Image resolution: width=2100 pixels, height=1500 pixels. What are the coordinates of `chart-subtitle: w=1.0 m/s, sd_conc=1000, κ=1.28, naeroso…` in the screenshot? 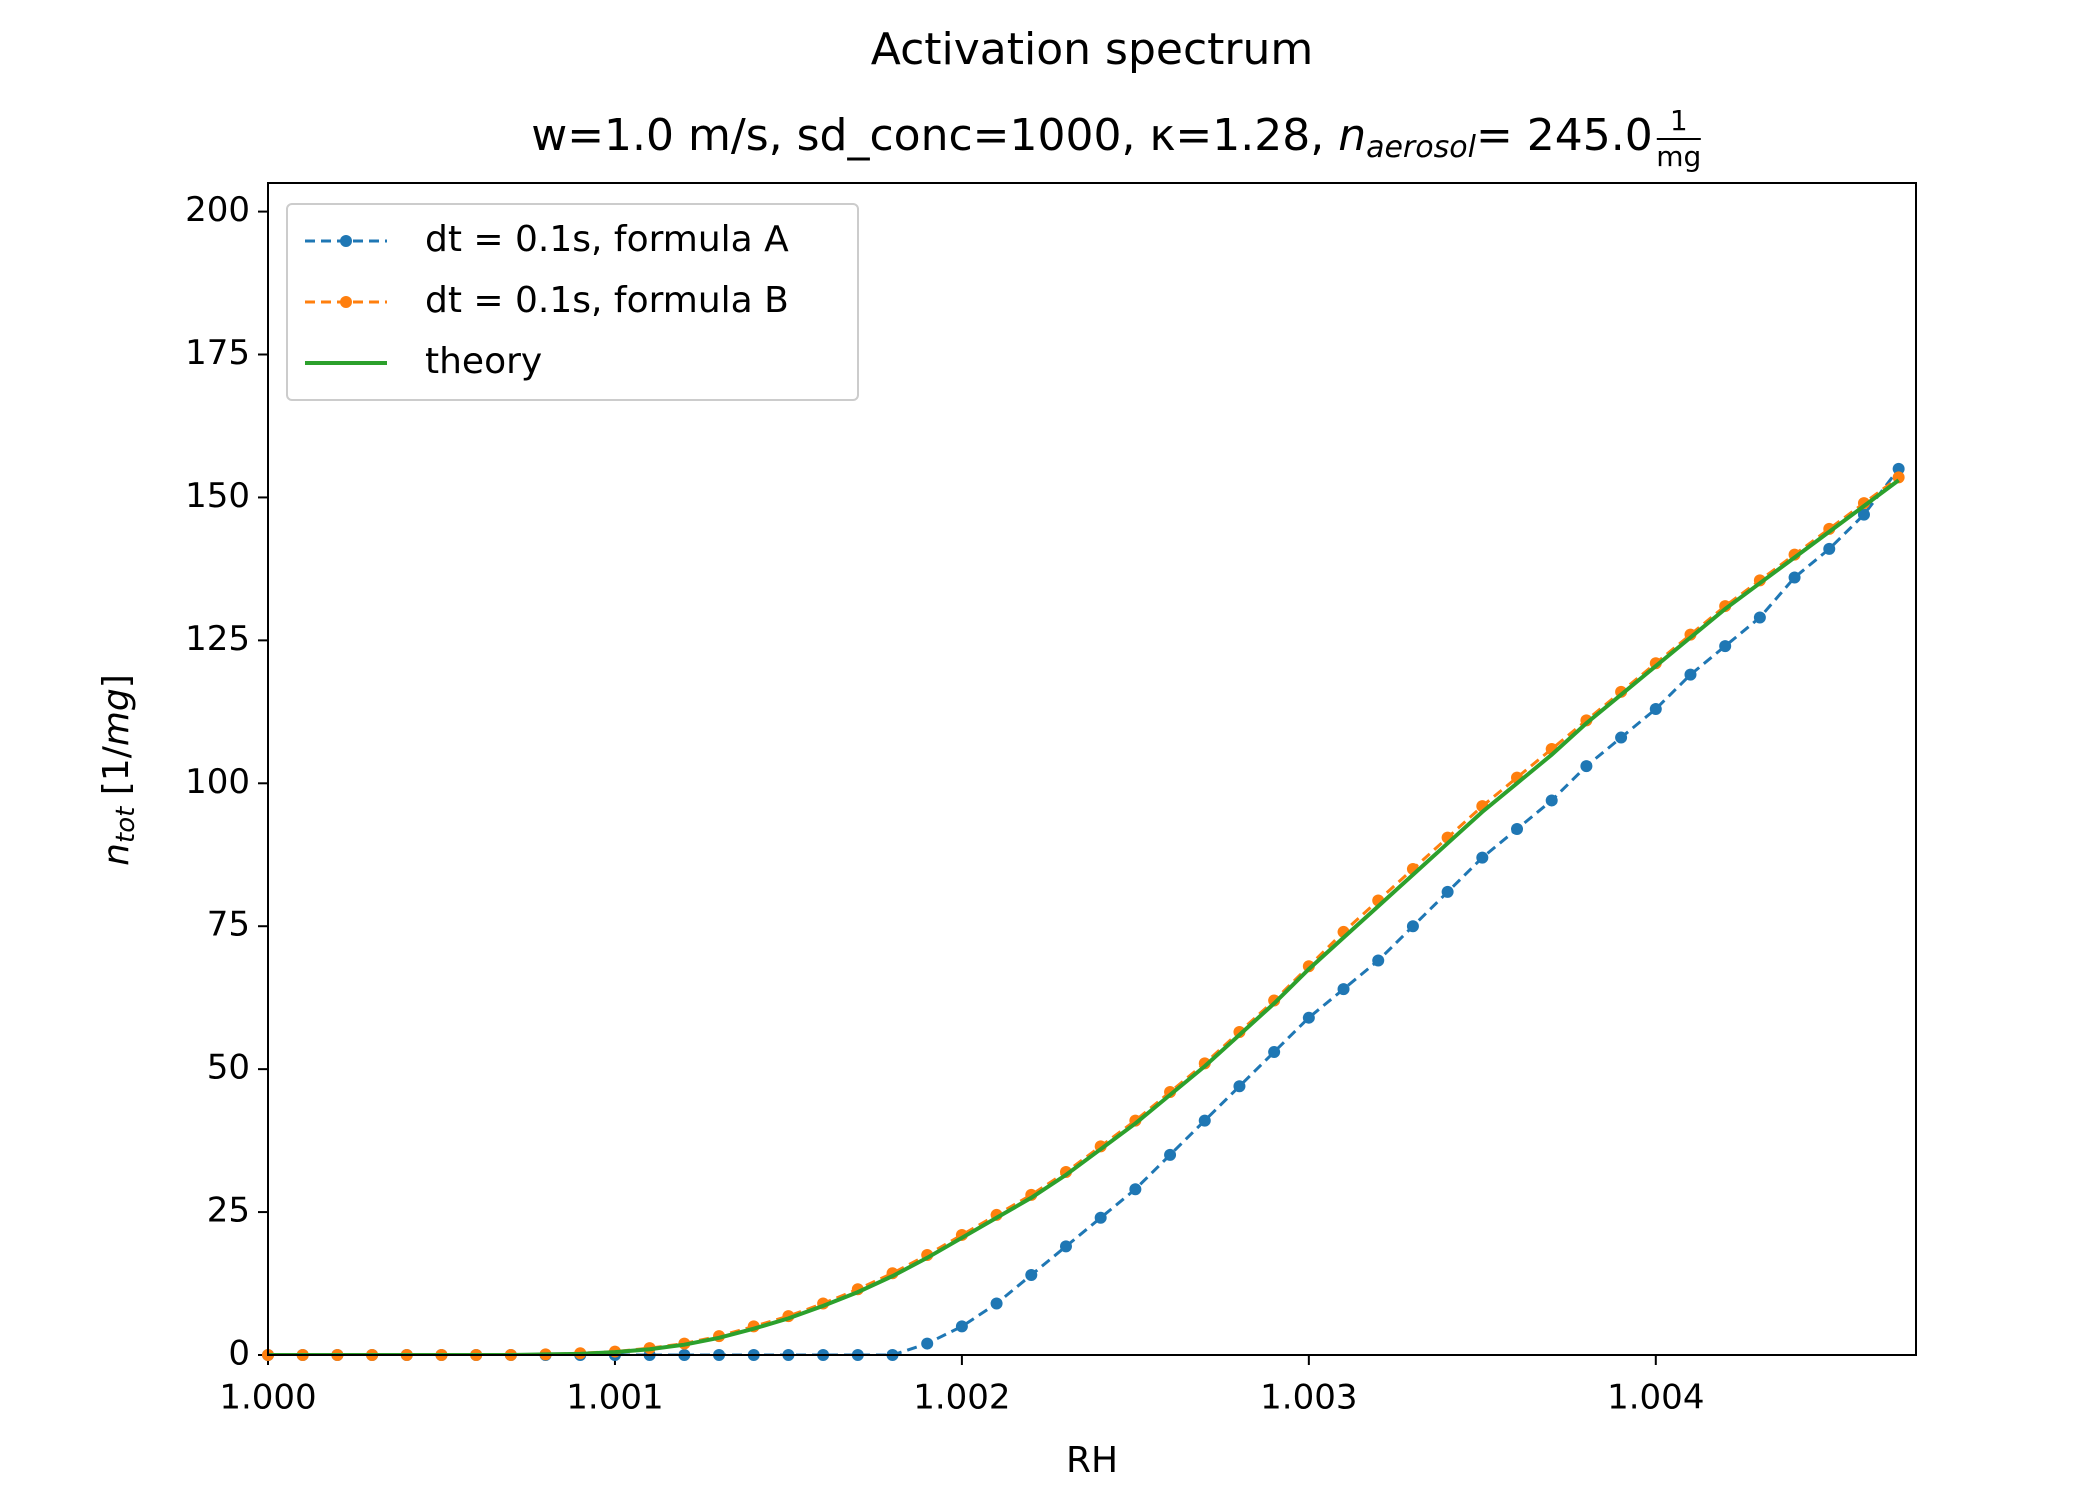 It's located at (1092, 137).